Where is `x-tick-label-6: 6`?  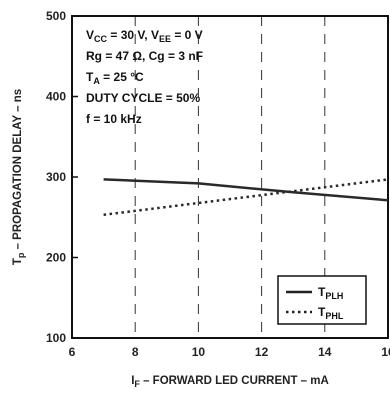 x-tick-label-6: 6 is located at coordinates (72, 352).